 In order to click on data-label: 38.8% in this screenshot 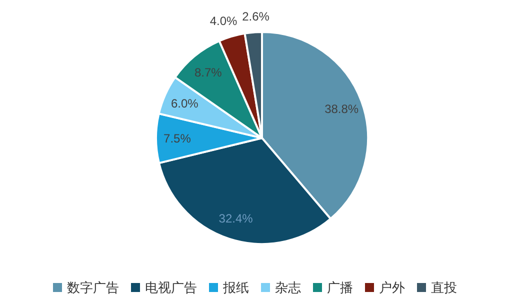, I will do `click(341, 109)`.